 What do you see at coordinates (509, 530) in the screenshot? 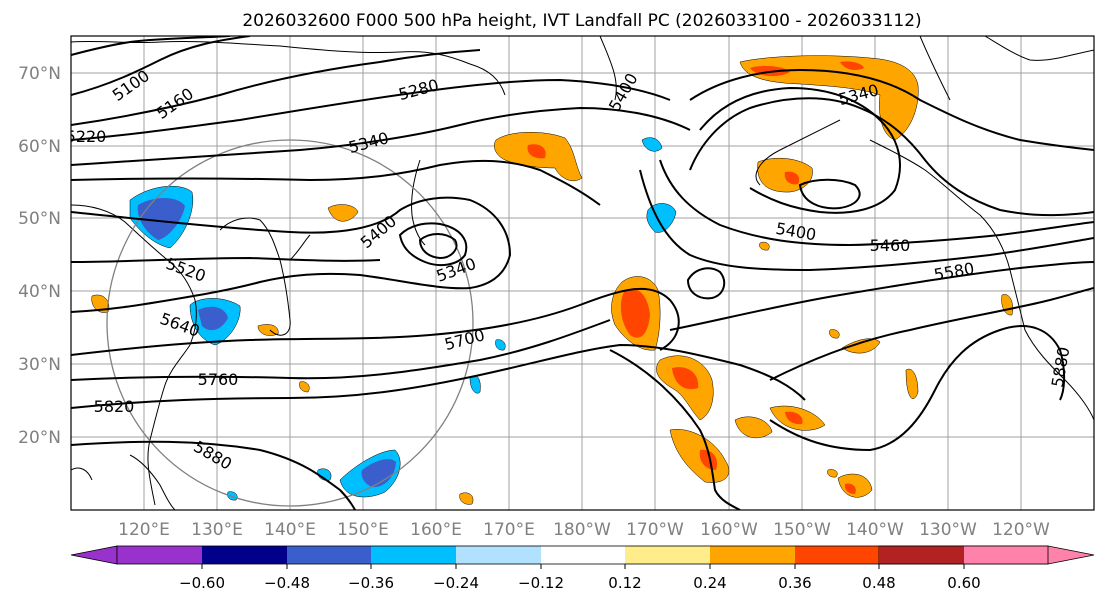
I see `lon-label: 170°E` at bounding box center [509, 530].